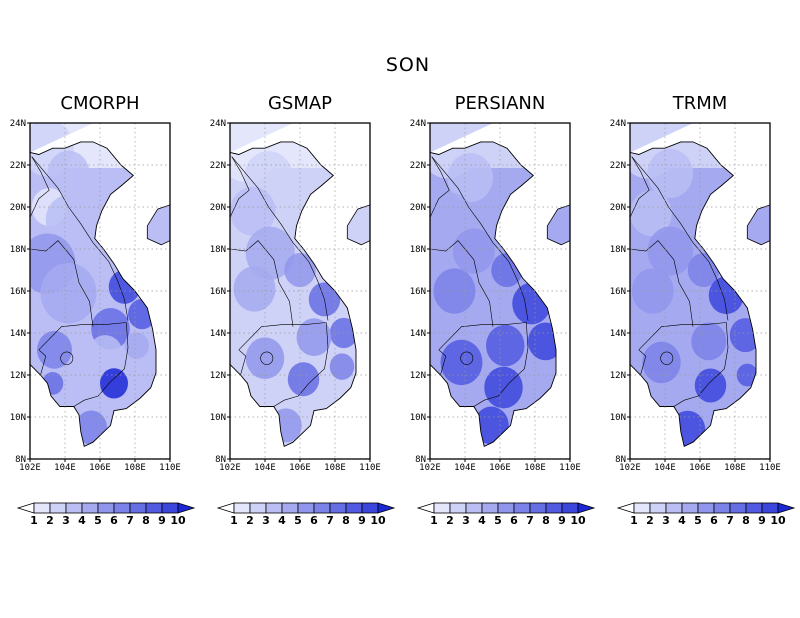  What do you see at coordinates (100, 103) in the screenshot?
I see `panel-title-cmorph: CMORPH` at bounding box center [100, 103].